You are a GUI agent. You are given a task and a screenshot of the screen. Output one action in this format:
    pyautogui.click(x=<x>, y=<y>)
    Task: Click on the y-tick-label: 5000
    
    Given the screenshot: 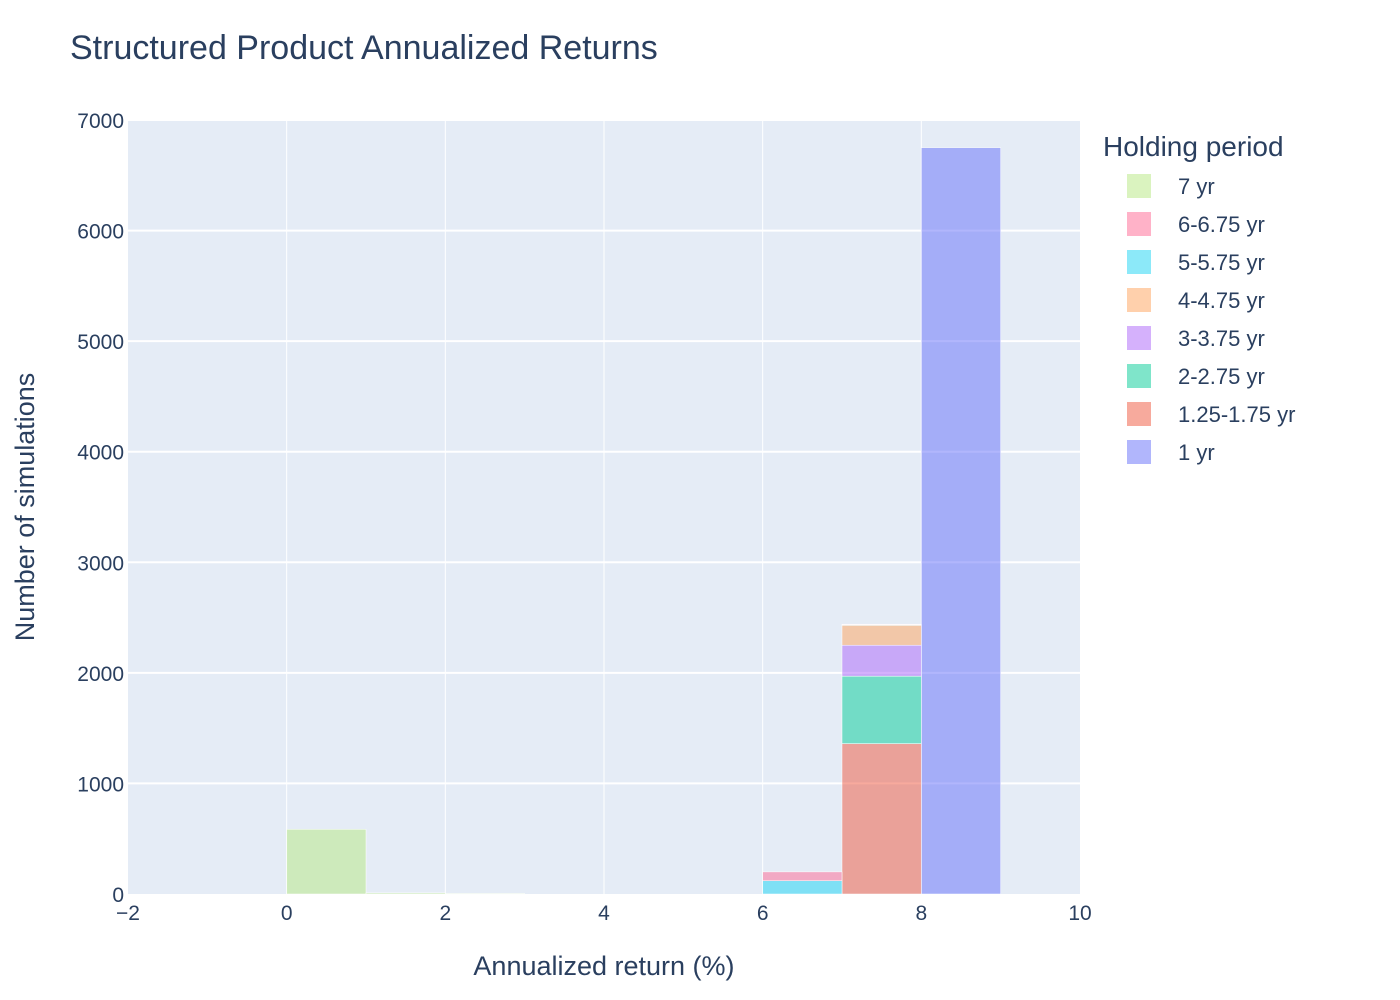 What is the action you would take?
    pyautogui.click(x=100, y=342)
    